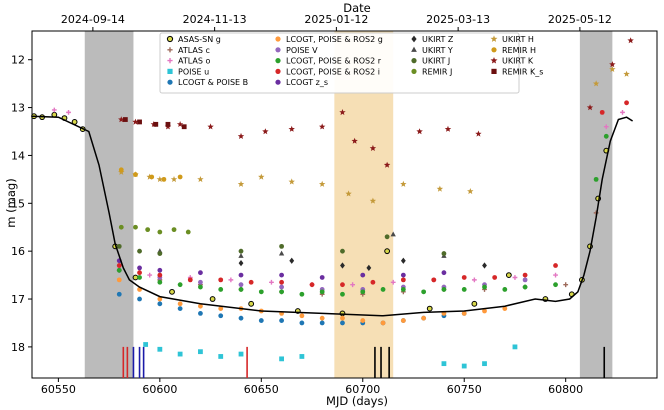 Image resolution: width=664 pixels, height=410 pixels. I want to click on legend-box, so click(339, 63).